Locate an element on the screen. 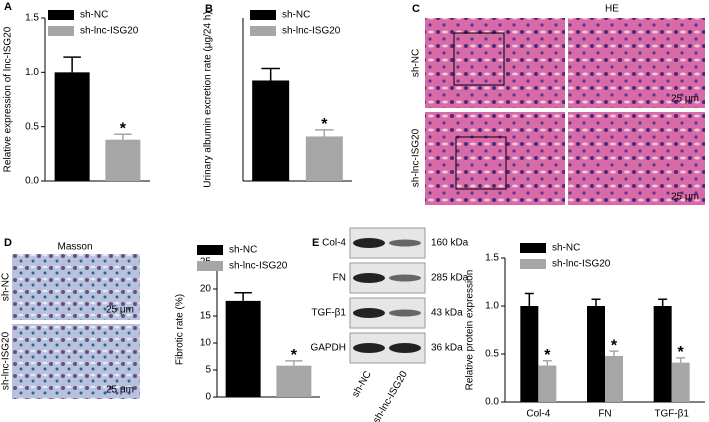  x-tick-label: Col-4 is located at coordinates (538, 414).